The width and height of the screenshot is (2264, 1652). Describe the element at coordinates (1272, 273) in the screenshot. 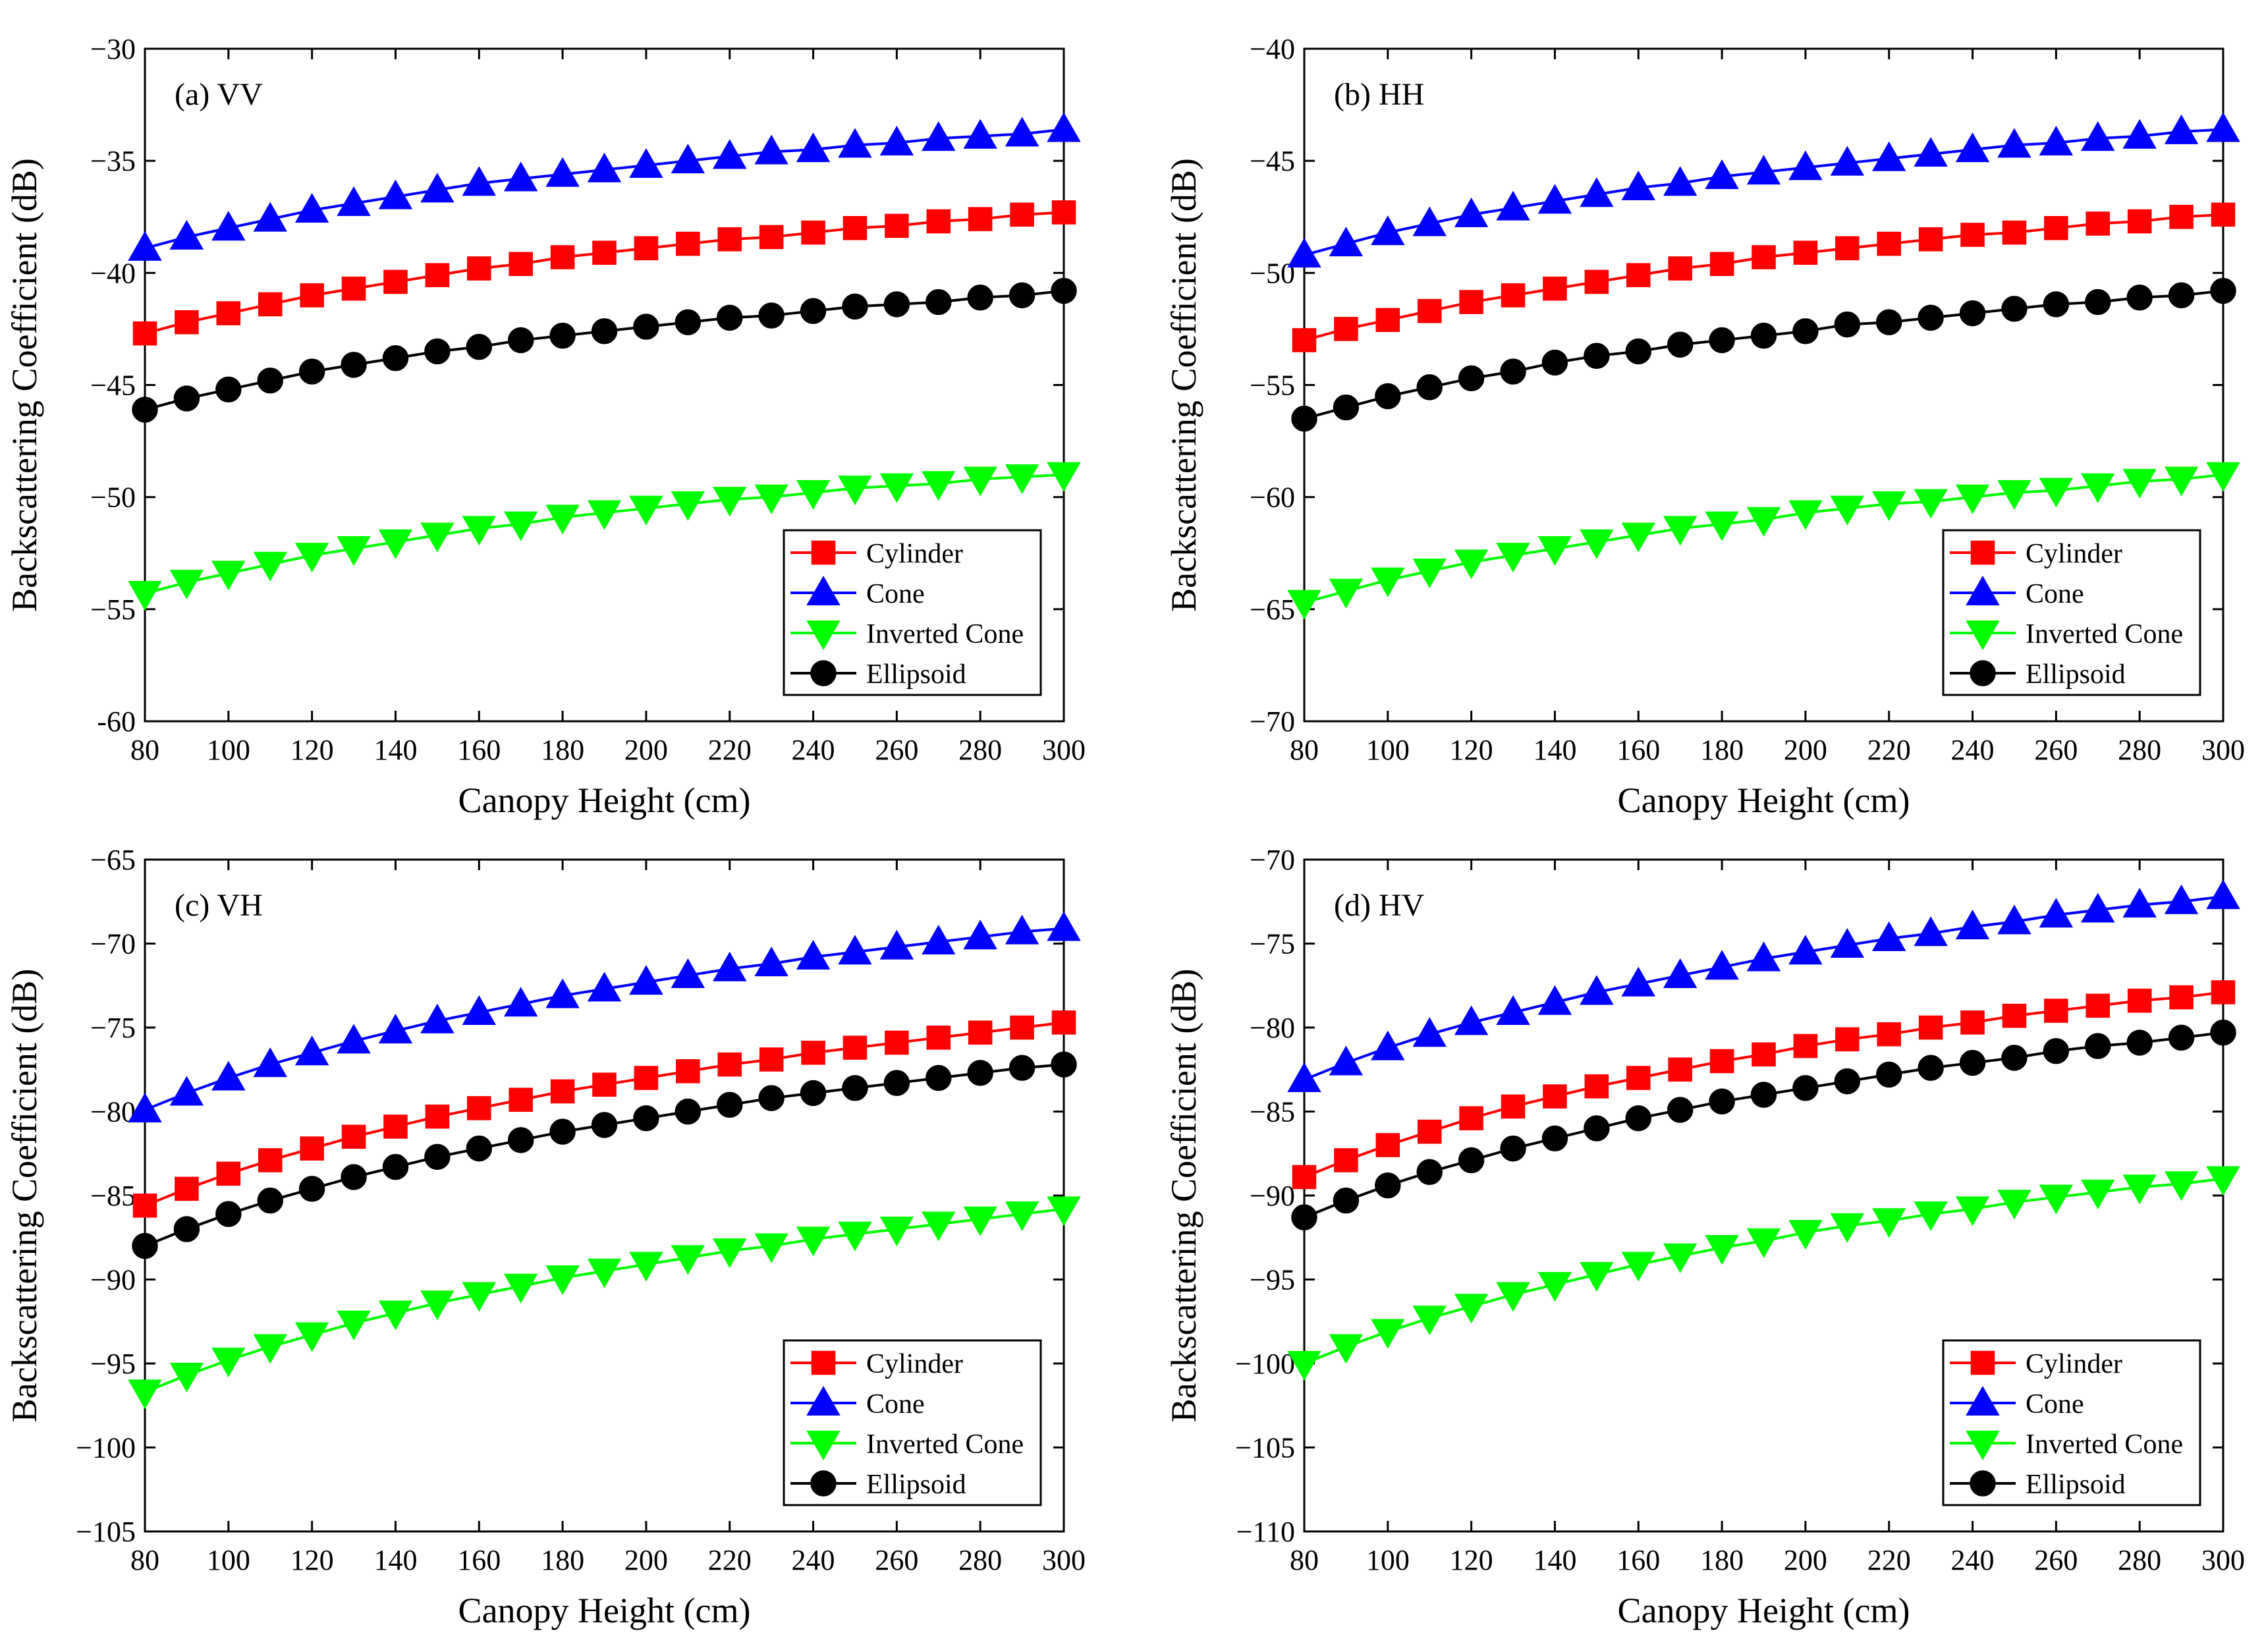

I see `y-tick-label: −50` at that location.